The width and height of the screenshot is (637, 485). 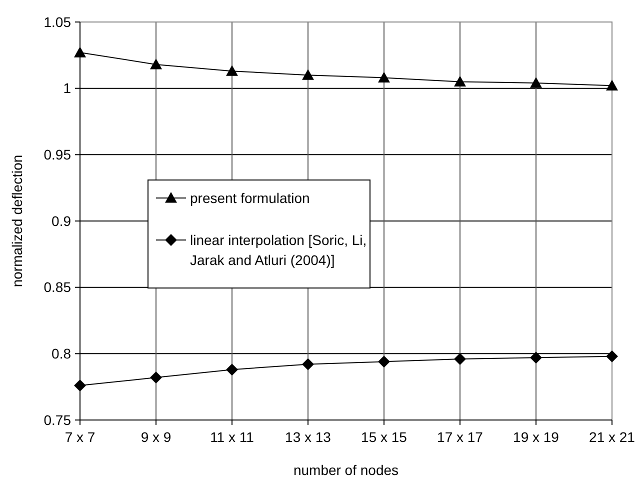 I want to click on x-tick-label: 21 x 21, so click(x=612, y=437).